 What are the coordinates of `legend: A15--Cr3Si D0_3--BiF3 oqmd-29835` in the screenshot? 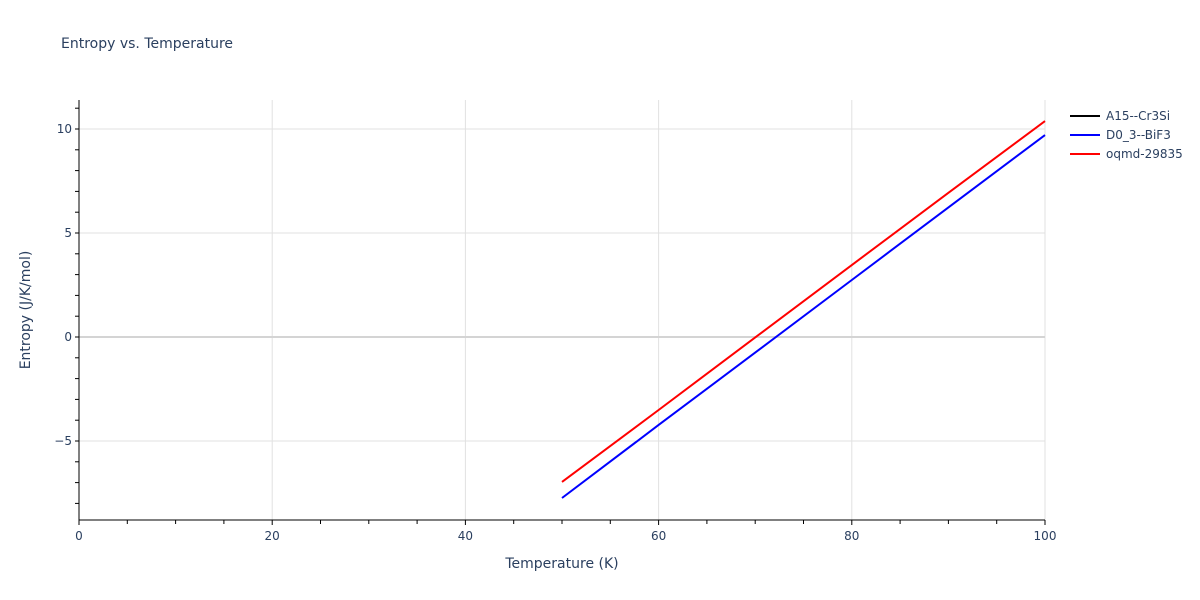 It's located at (1126, 134).